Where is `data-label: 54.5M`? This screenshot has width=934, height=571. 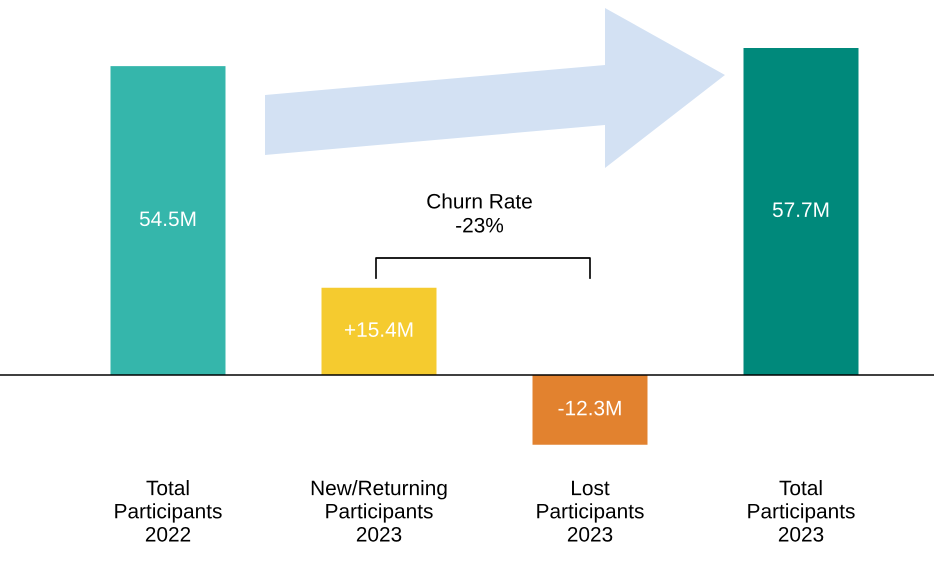
data-label: 54.5M is located at coordinates (168, 219).